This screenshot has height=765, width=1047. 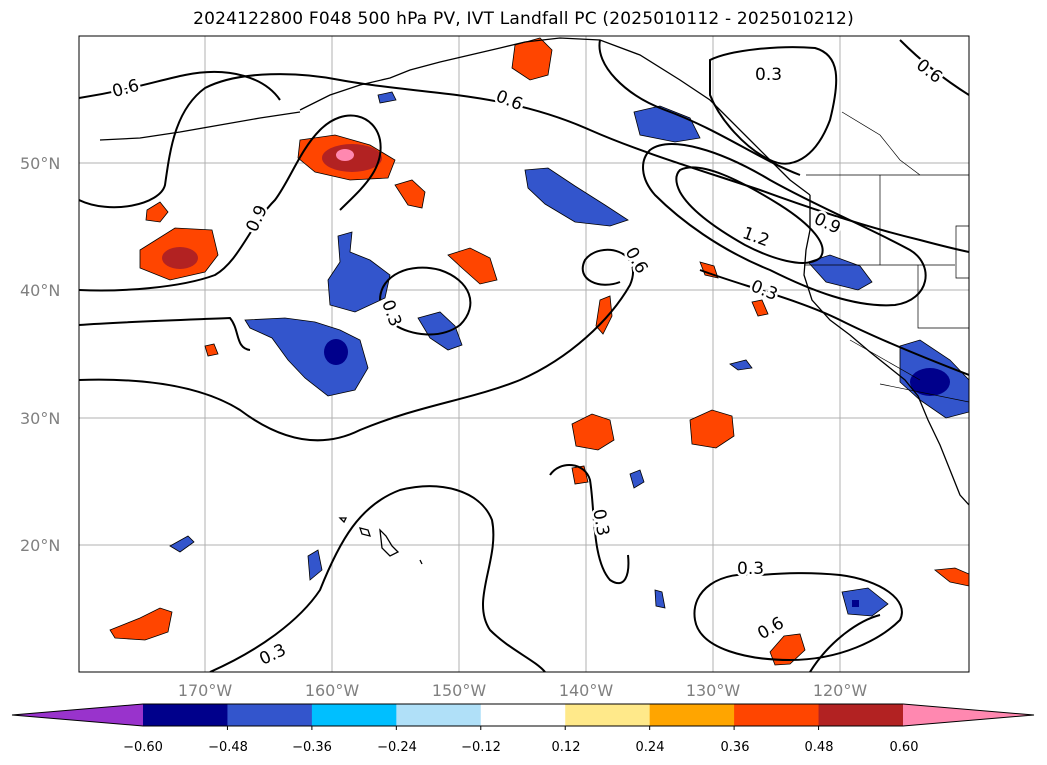 I want to click on colorbar-tick-label: −0.36, so click(x=312, y=747).